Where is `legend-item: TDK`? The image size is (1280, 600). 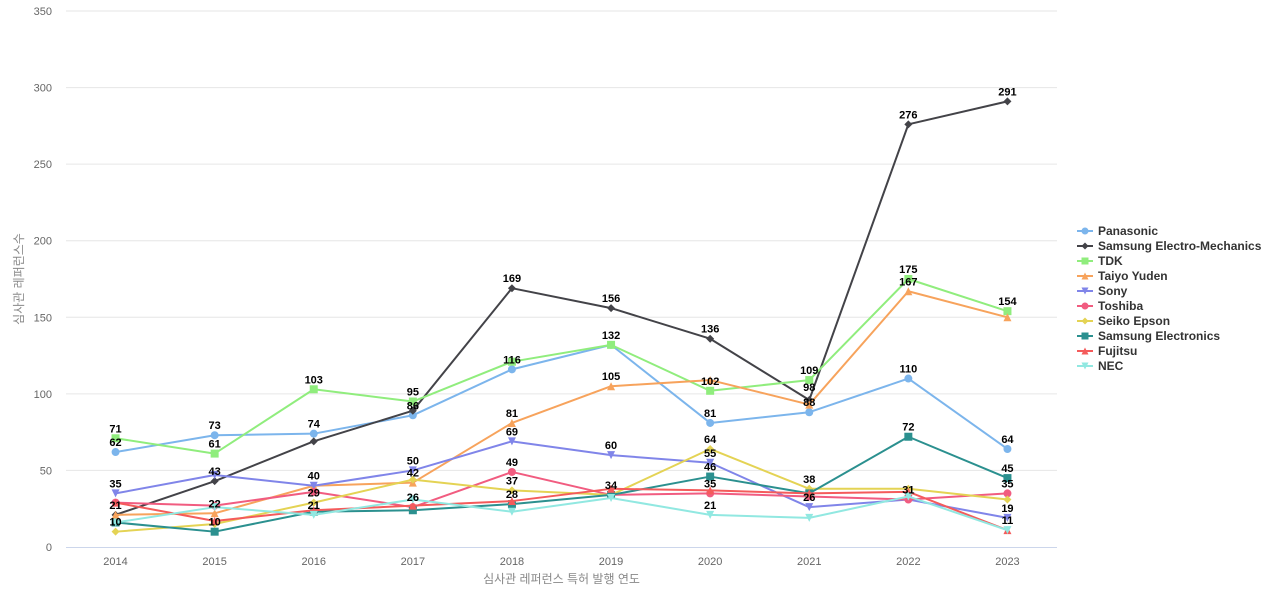
legend-item: TDK is located at coordinates (1100, 261).